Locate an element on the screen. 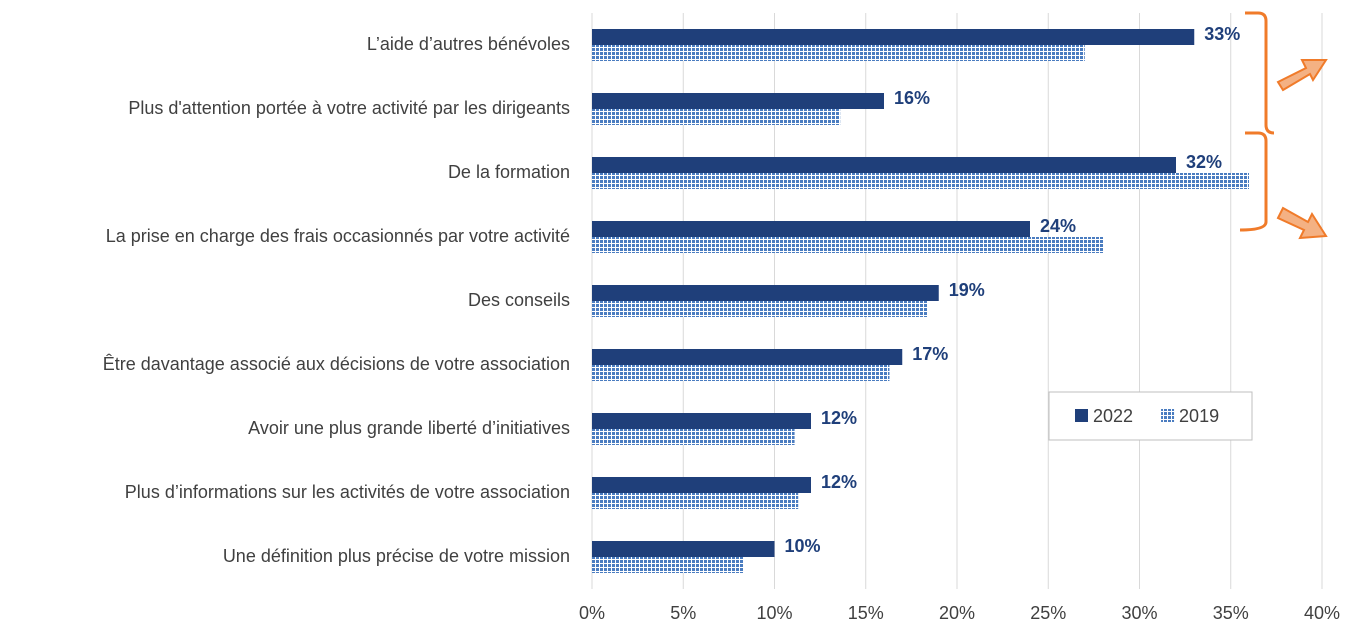 The height and width of the screenshot is (626, 1345). x-tick-label: 35% is located at coordinates (1231, 613).